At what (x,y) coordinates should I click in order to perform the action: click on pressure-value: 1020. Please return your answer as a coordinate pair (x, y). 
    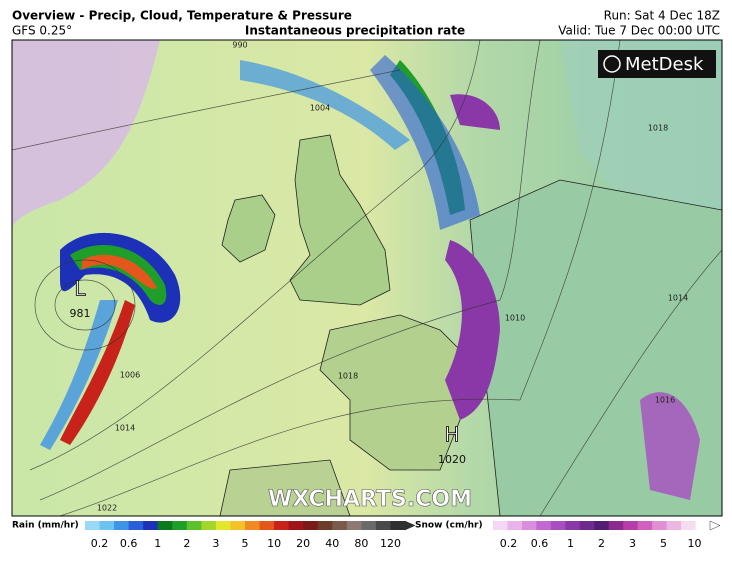
    Looking at the image, I should click on (452, 459).